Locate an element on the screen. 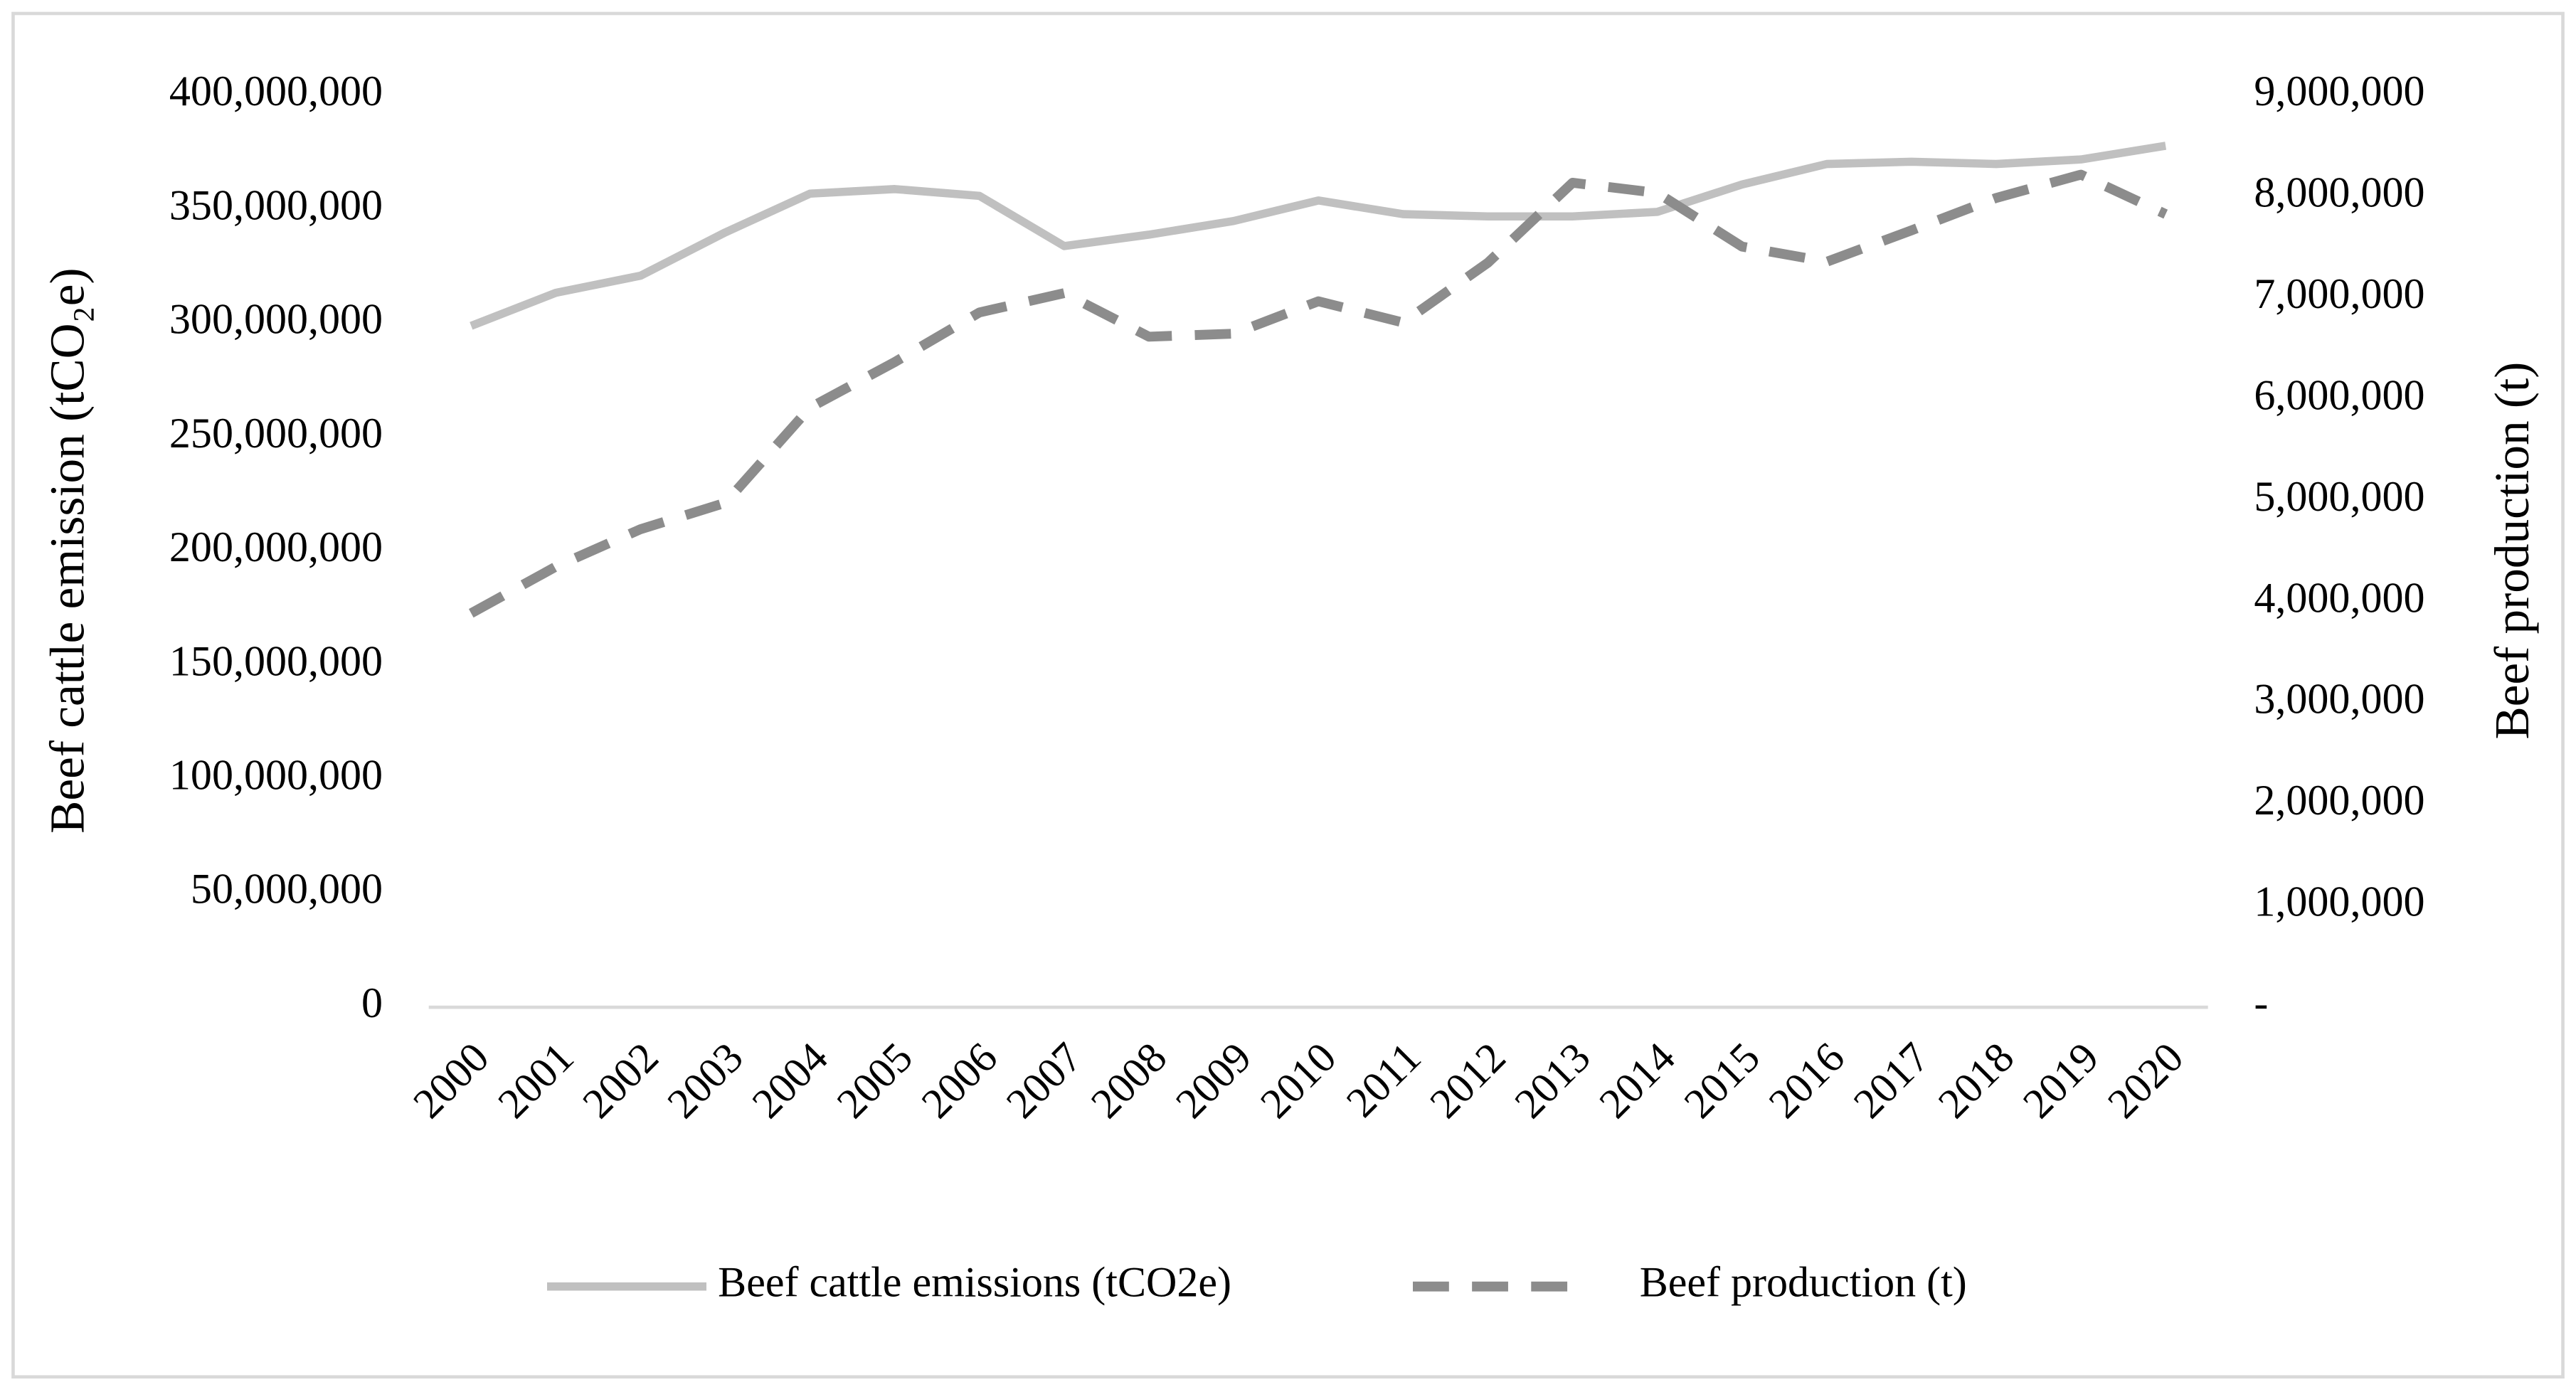 The width and height of the screenshot is (2576, 1392). y2-tick-label: - is located at coordinates (2261, 1003).